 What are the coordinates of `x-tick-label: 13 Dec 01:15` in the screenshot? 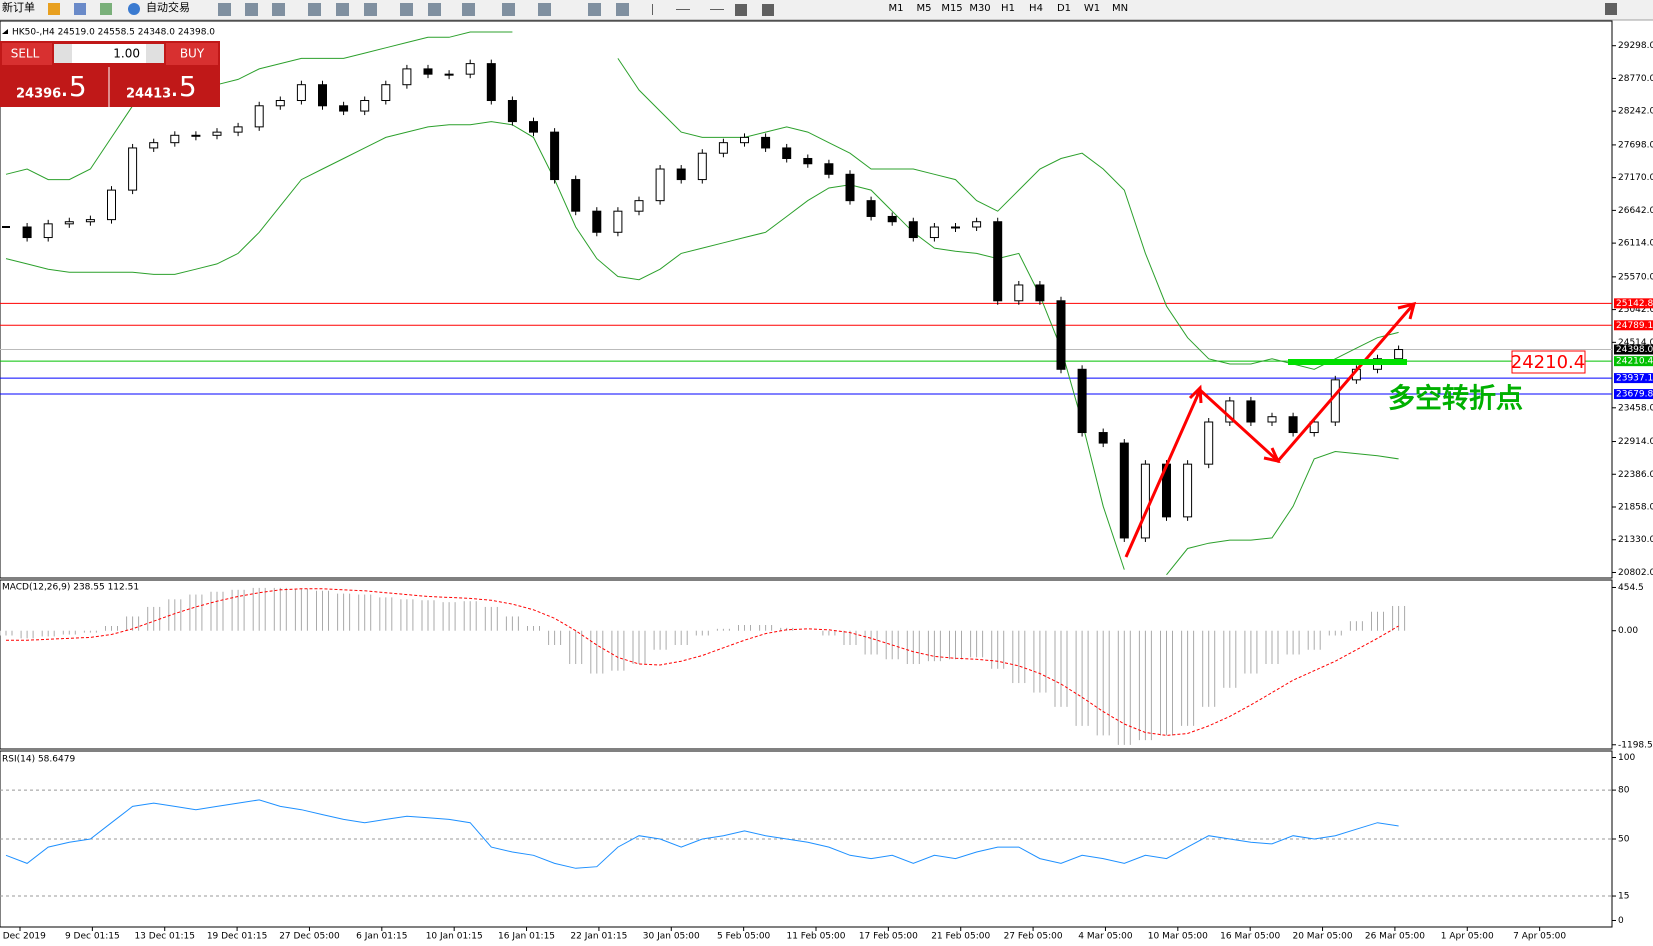 It's located at (164, 937).